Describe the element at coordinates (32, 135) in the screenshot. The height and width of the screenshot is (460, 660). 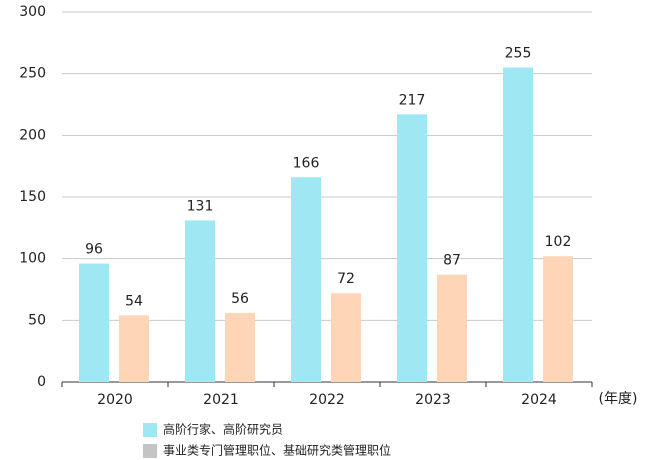
I see `y-tick-label: 200` at that location.